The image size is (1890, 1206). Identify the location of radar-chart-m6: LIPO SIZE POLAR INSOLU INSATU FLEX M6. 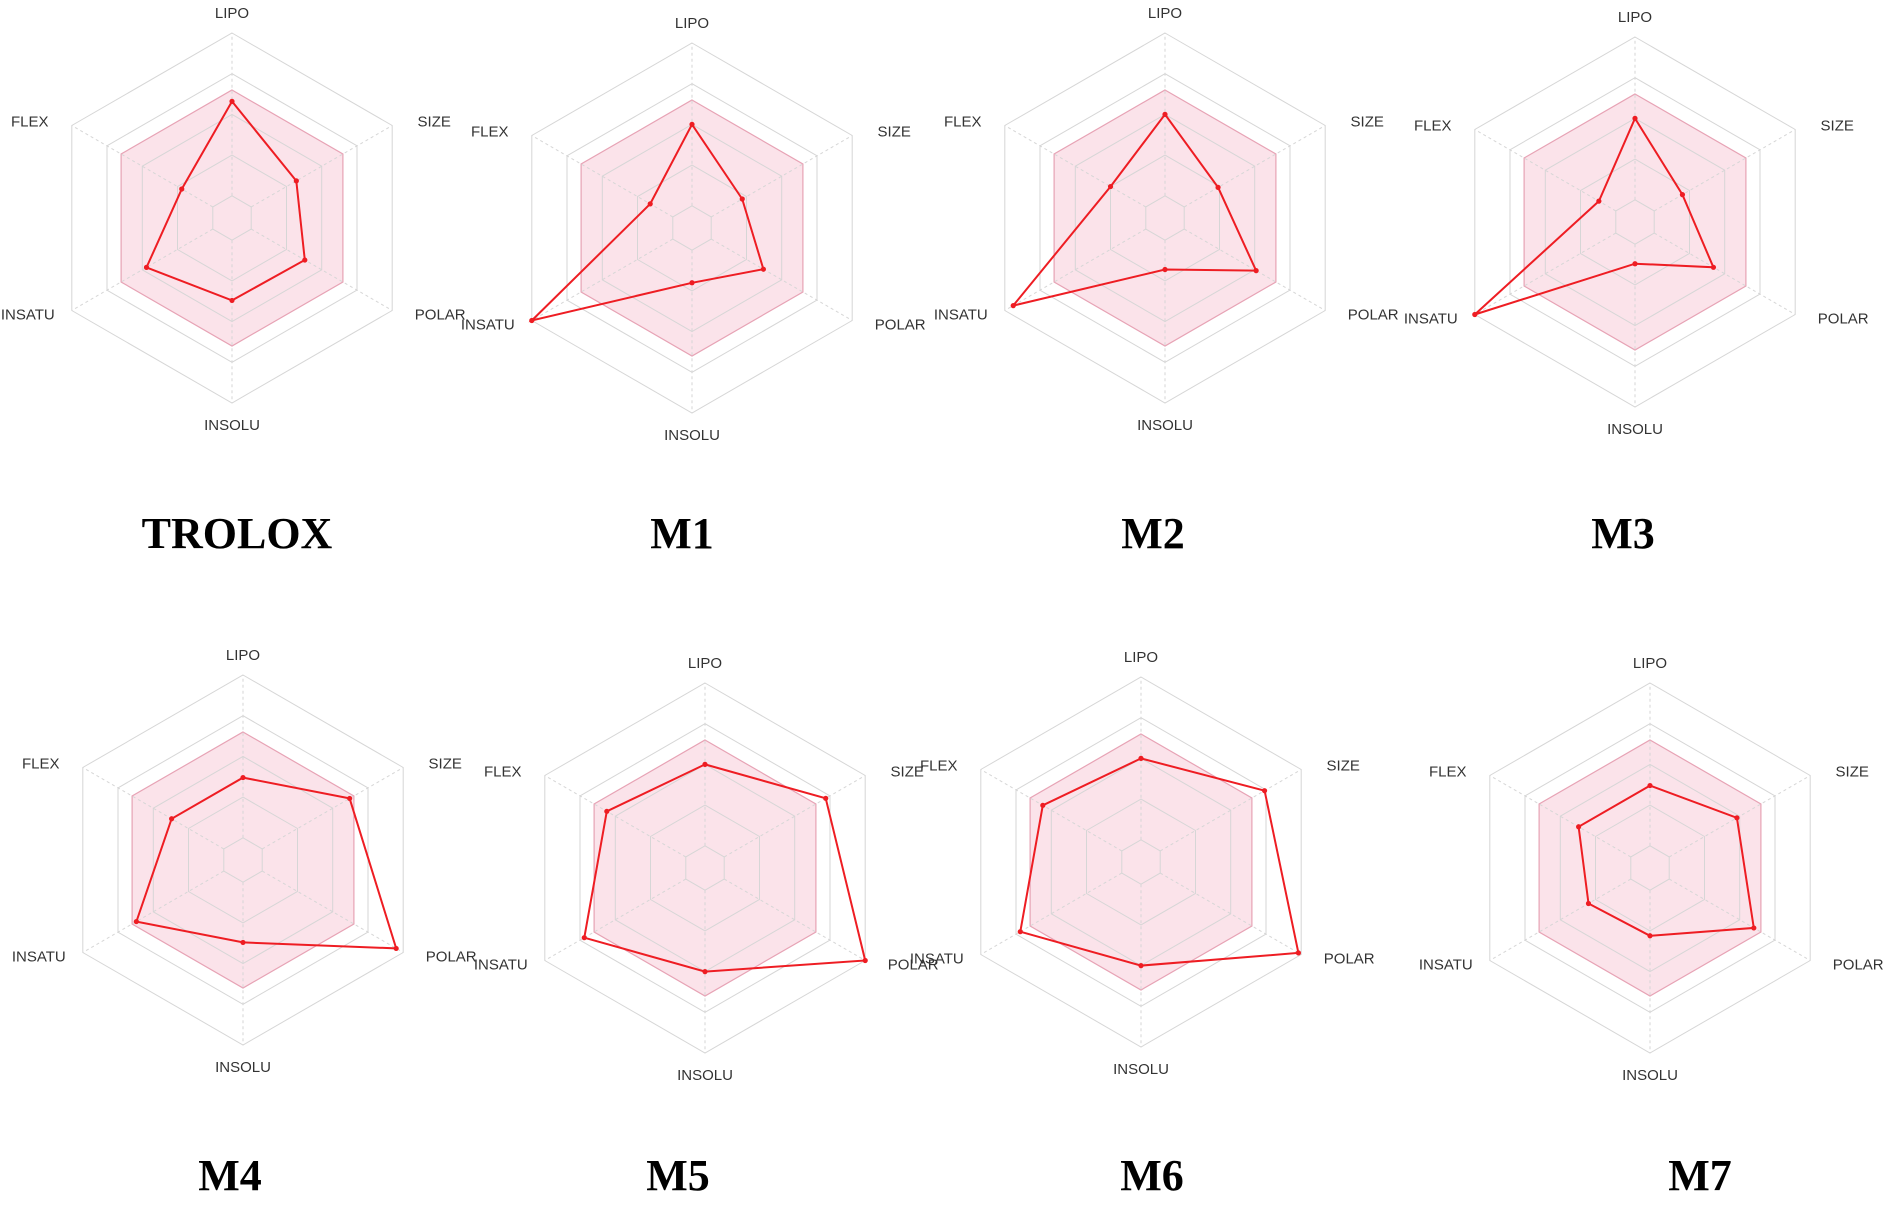
(1142, 924).